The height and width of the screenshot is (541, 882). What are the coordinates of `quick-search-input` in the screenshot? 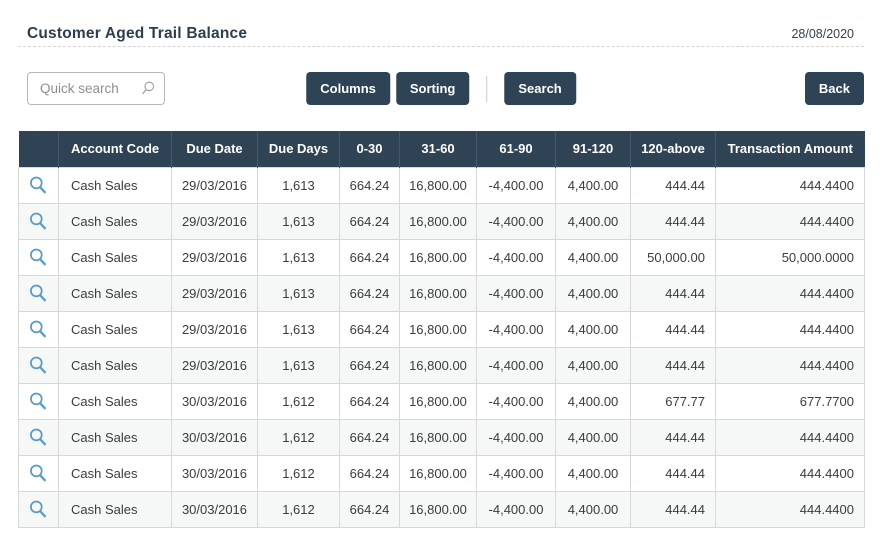 It's located at (96, 88).